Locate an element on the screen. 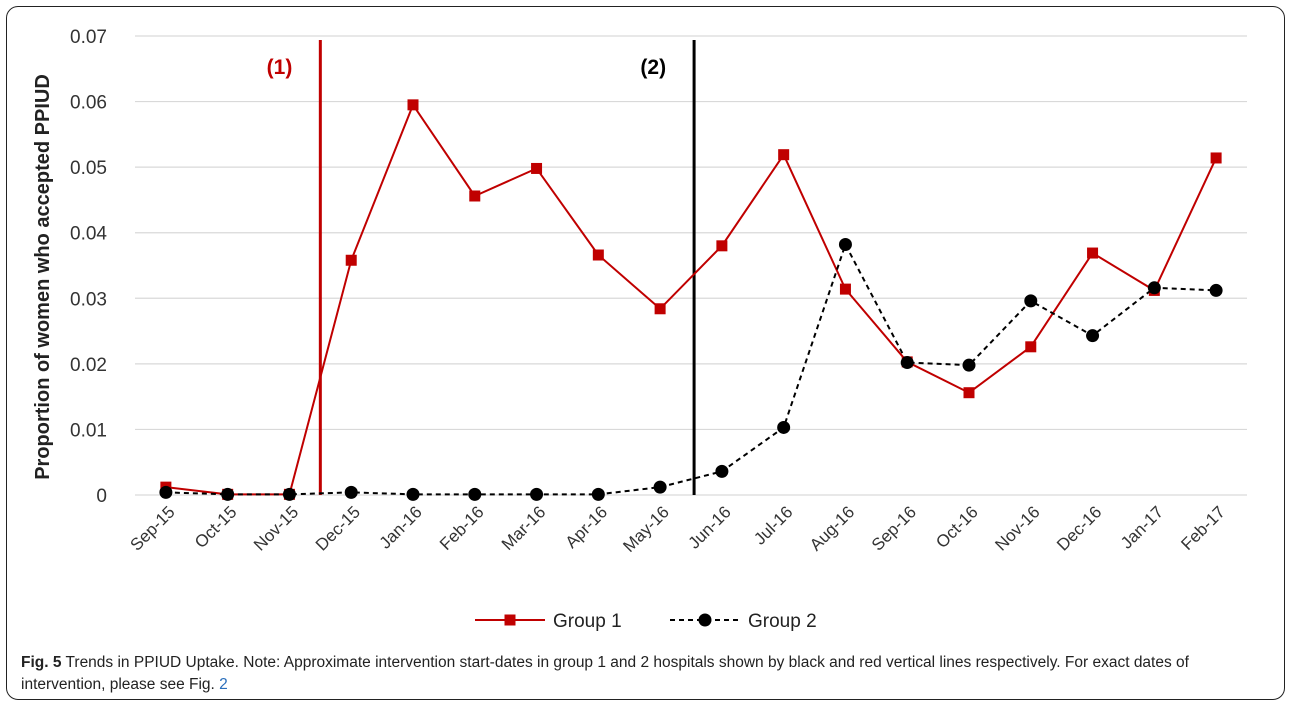  x-tick-label: Jan-16 is located at coordinates (401, 527).